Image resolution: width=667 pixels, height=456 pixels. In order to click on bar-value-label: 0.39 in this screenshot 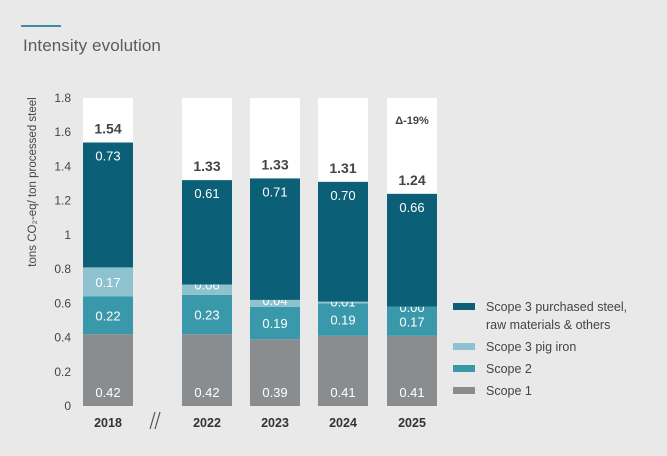, I will do `click(274, 392)`.